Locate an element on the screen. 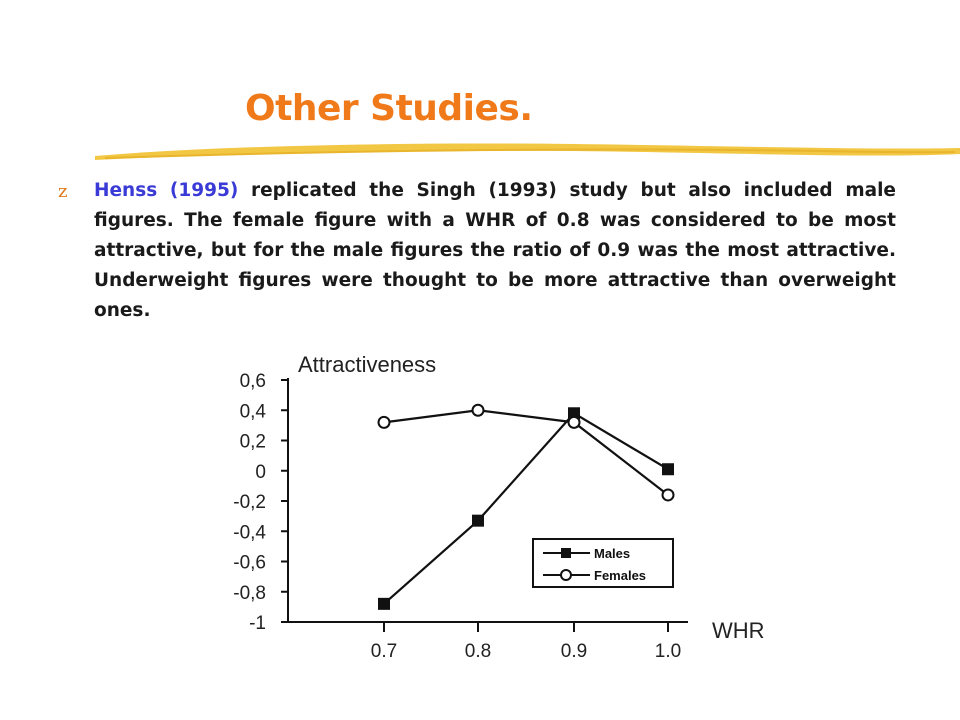 The height and width of the screenshot is (720, 960). x-tick-label: 0.8 is located at coordinates (478, 651).